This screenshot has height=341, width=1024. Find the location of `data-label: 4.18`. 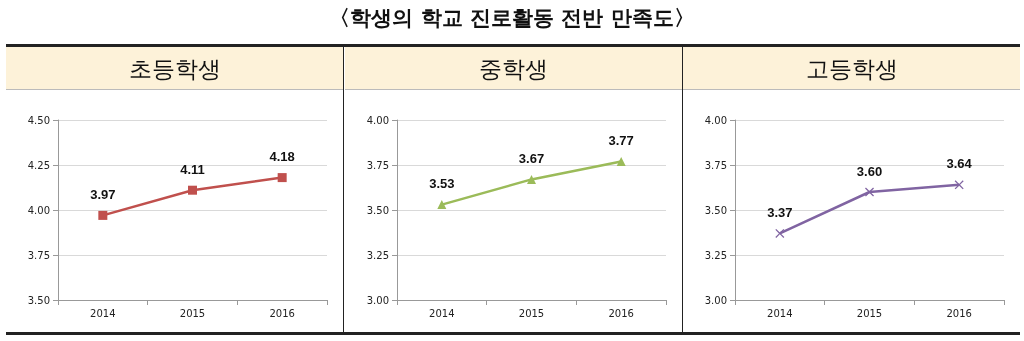

data-label: 4.18 is located at coordinates (282, 157).